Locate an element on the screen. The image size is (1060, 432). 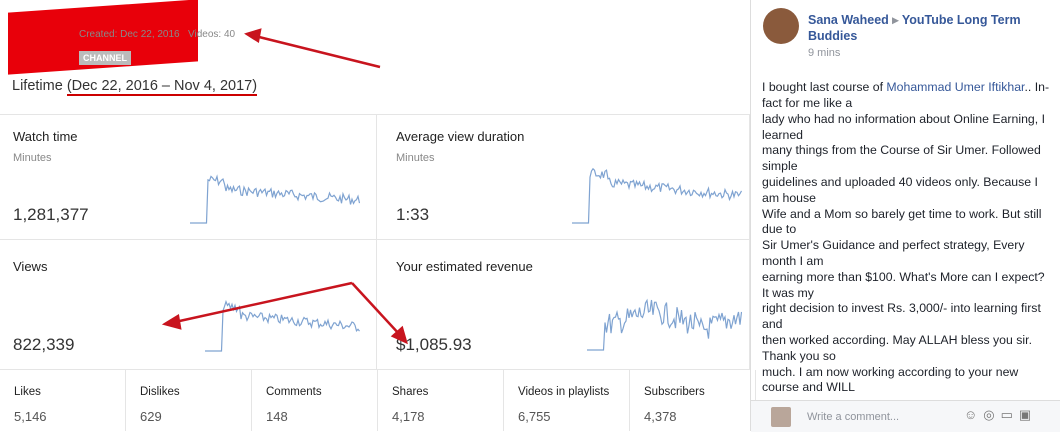
comment-bar: Write a comment... ☺◎▭▣ is located at coordinates (905, 416).